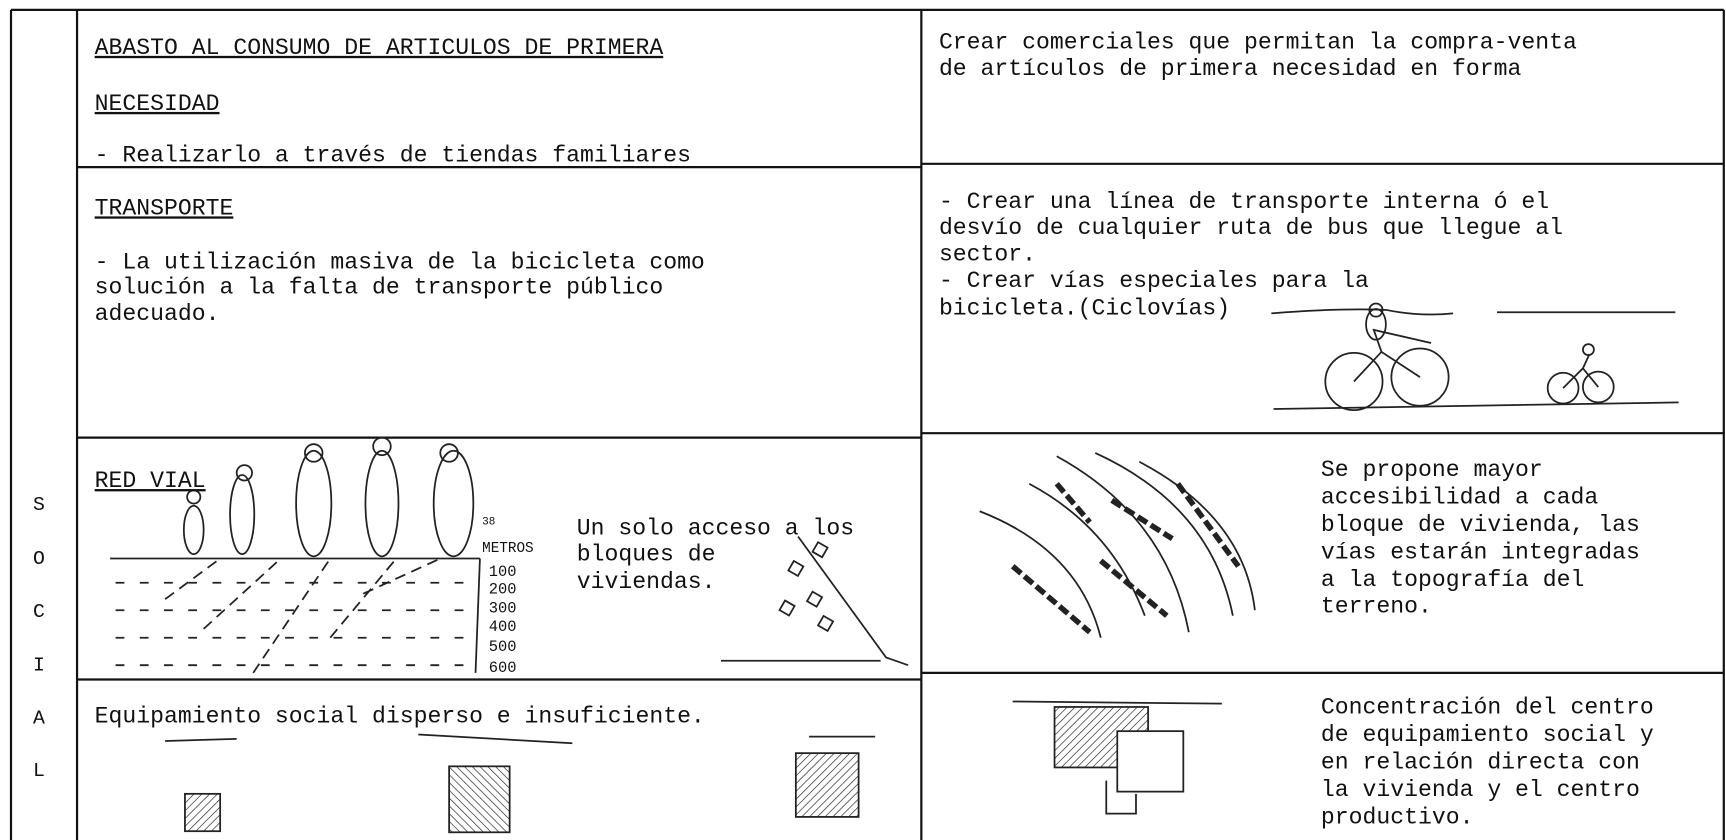 The width and height of the screenshot is (1726, 840). I want to click on proposal-text: bicicleta.(Ciclovías), so click(1084, 308).